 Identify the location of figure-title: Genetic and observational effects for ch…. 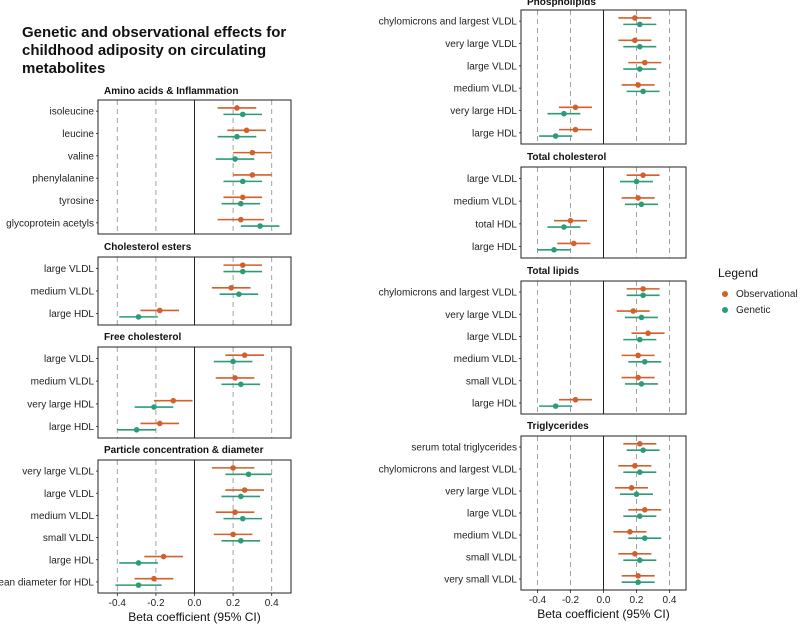
(154, 50).